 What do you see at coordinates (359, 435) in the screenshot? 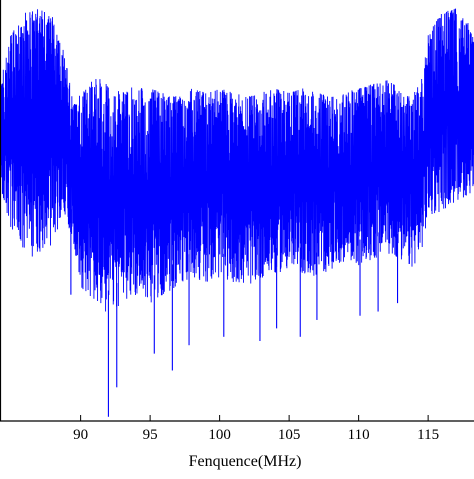
I see `x-tick-label: 110` at bounding box center [359, 435].